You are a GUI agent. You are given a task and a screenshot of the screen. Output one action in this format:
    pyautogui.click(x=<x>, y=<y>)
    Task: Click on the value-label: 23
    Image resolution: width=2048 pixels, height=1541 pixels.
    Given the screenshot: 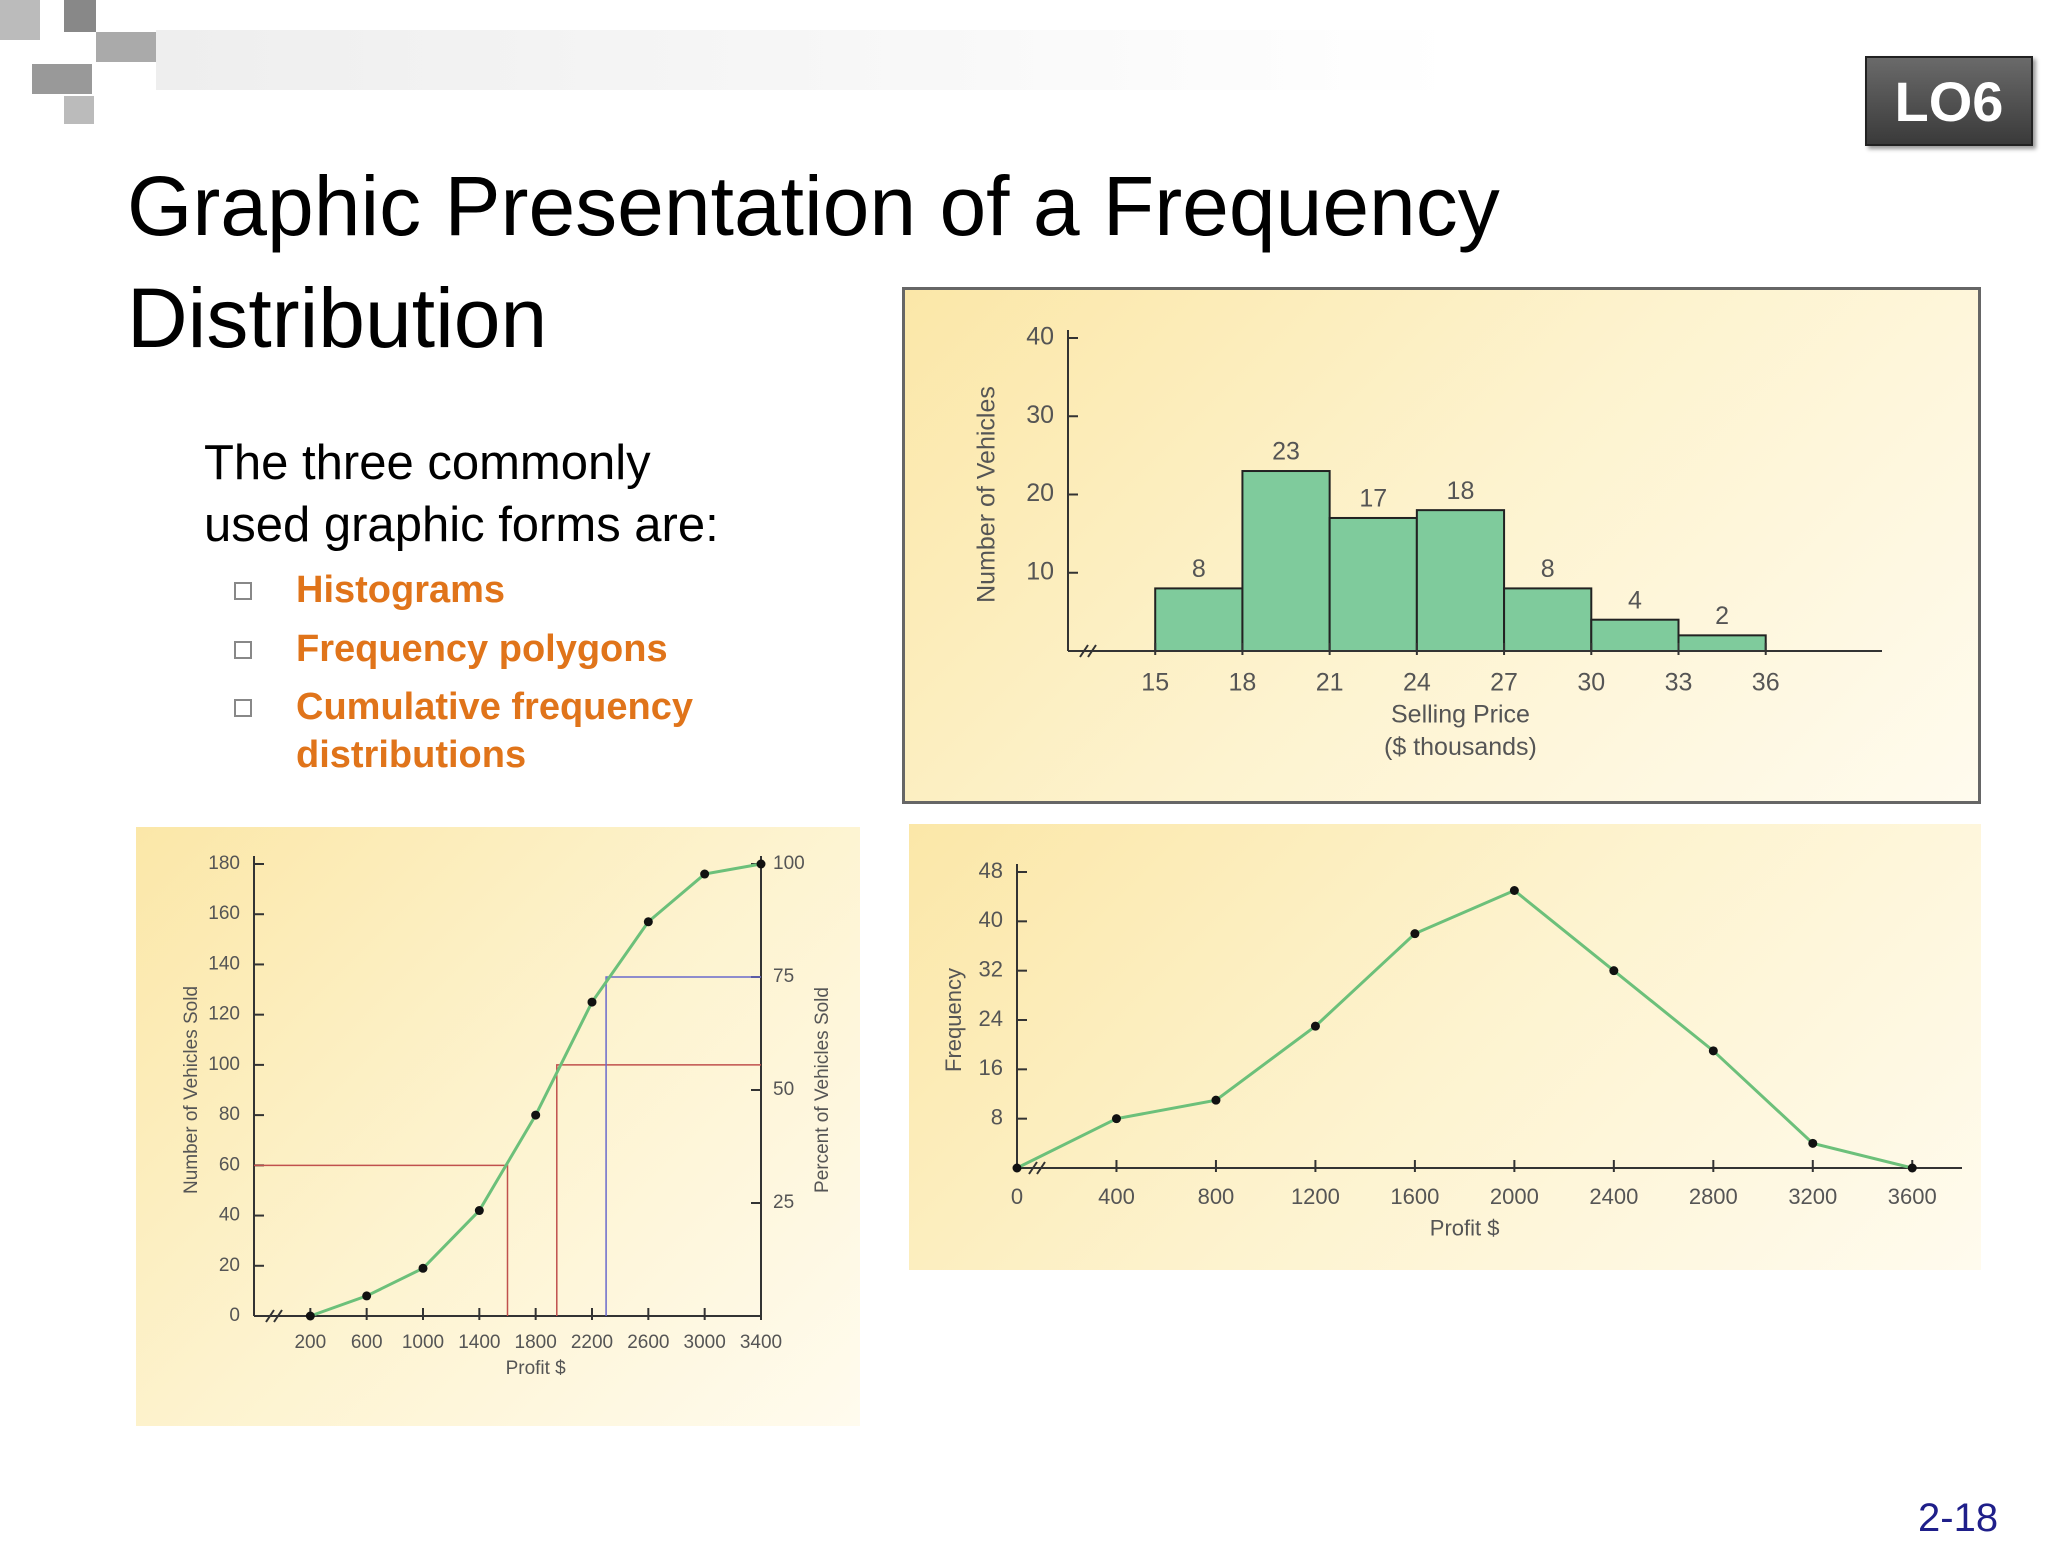 What is the action you would take?
    pyautogui.click(x=1286, y=452)
    